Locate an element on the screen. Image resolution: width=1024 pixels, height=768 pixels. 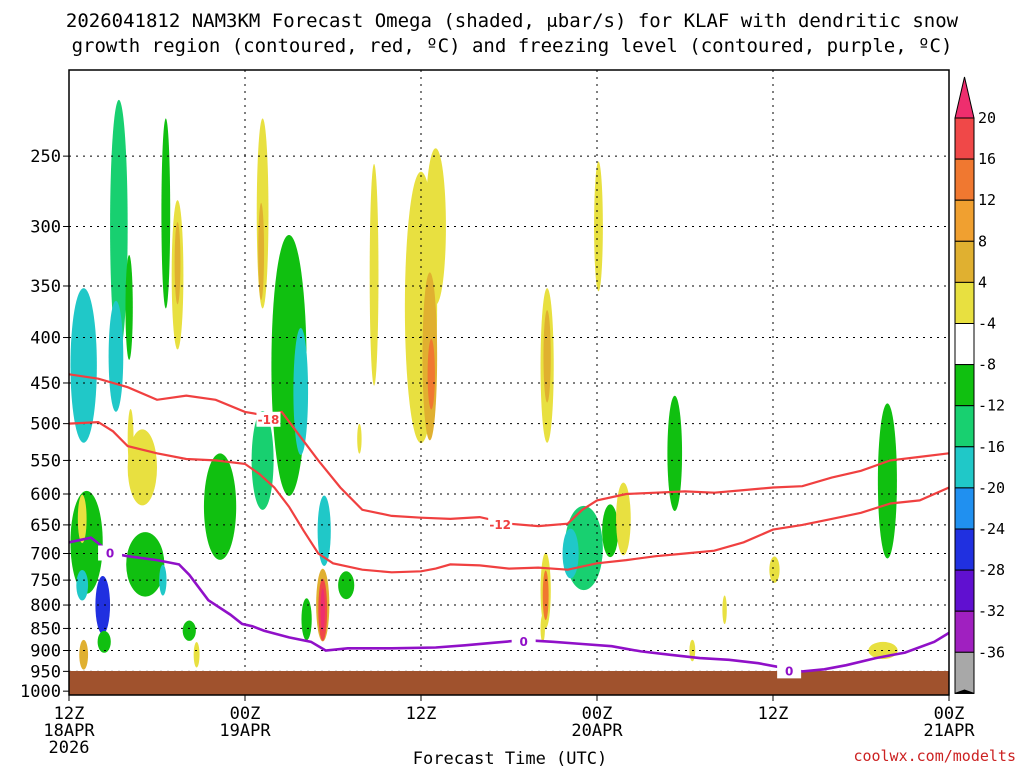
freezing-label-2: 0 is located at coordinates (789, 671).